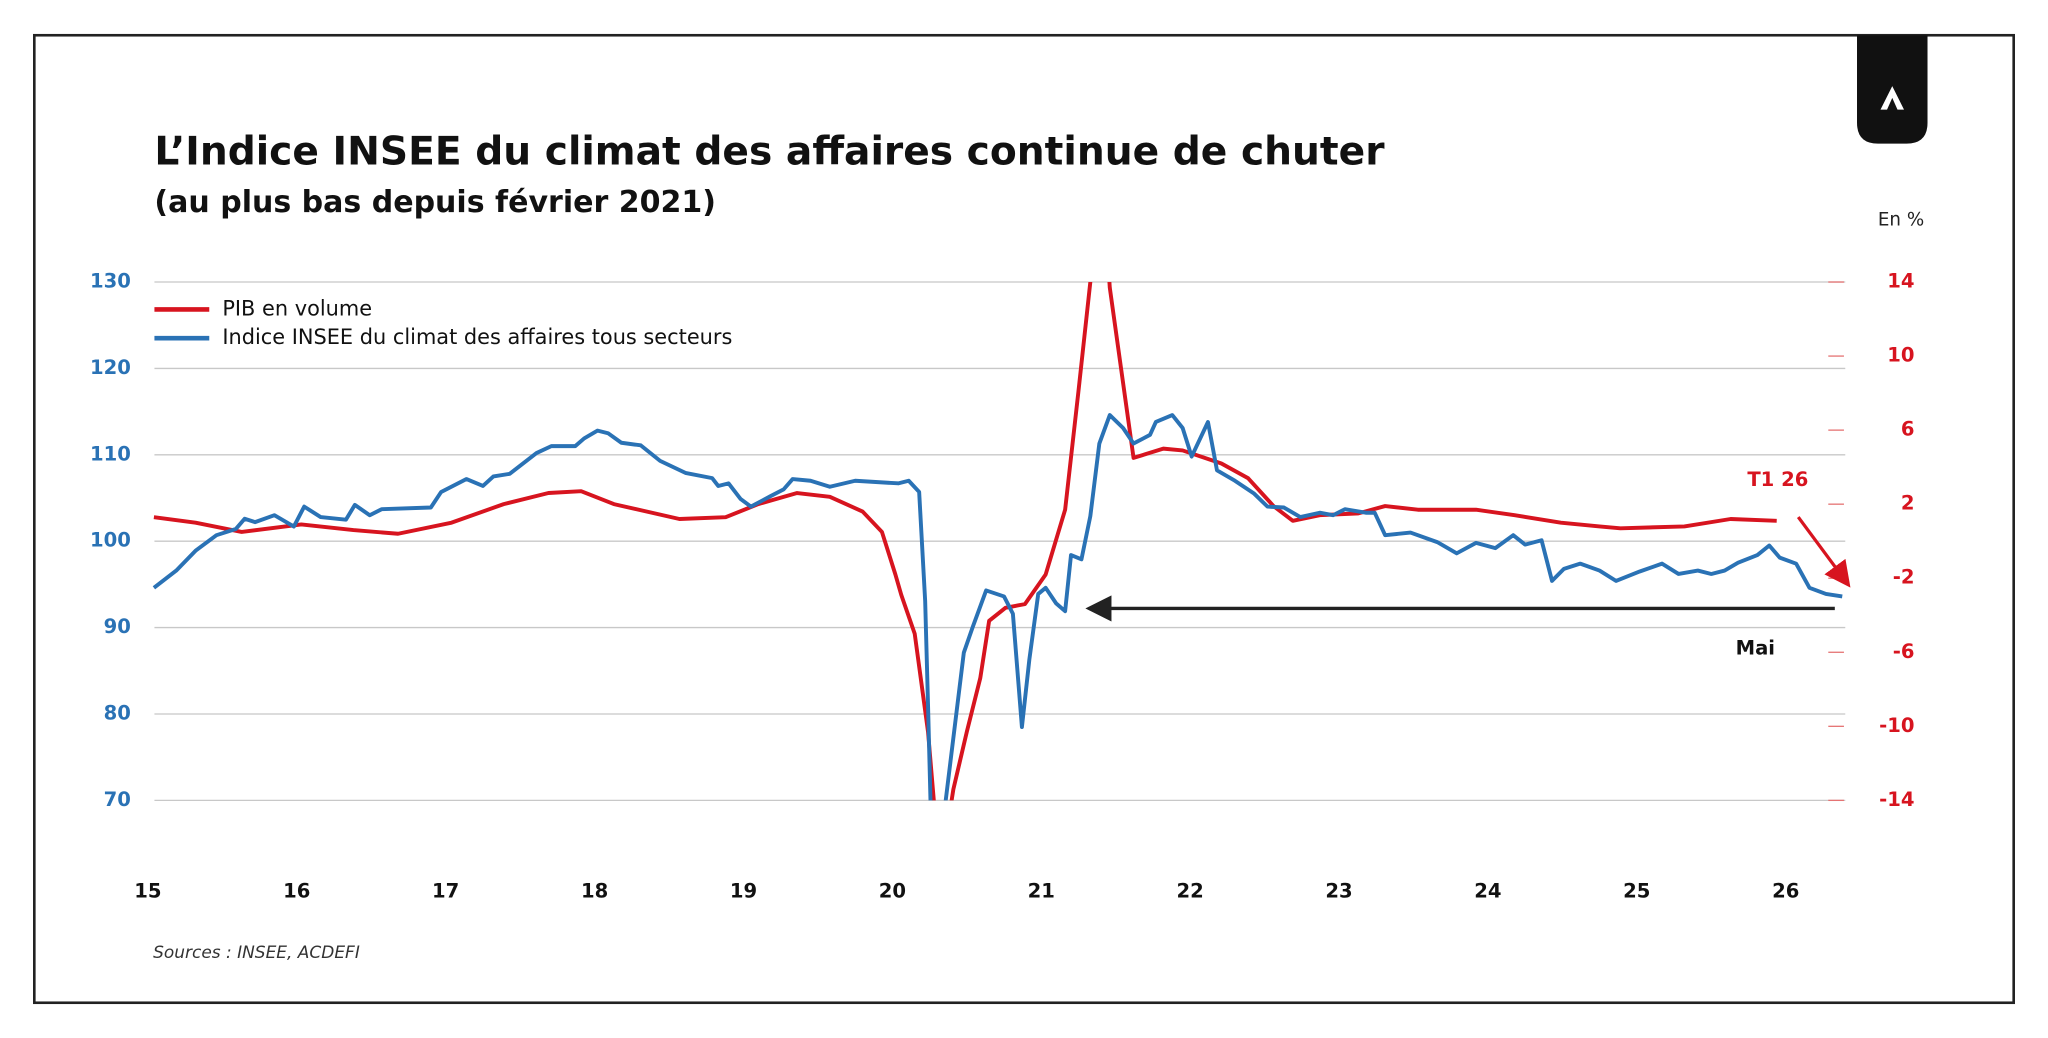 This screenshot has width=2048, height=1038. I want to click on y2-tick-label: -6, so click(1904, 651).